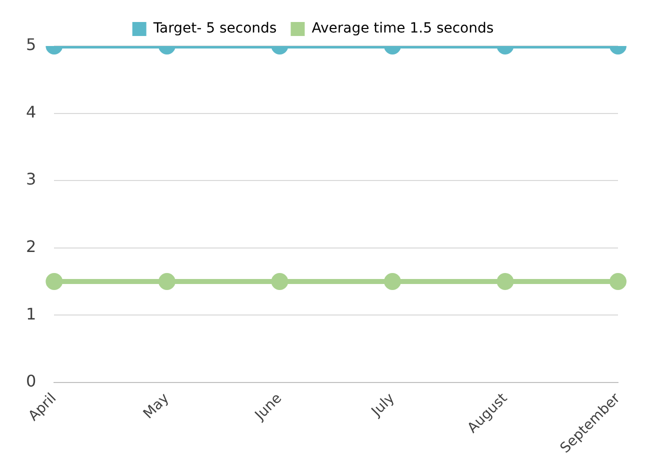 The image size is (646, 473). Describe the element at coordinates (31, 179) in the screenshot. I see `y-tick-label: 3` at that location.